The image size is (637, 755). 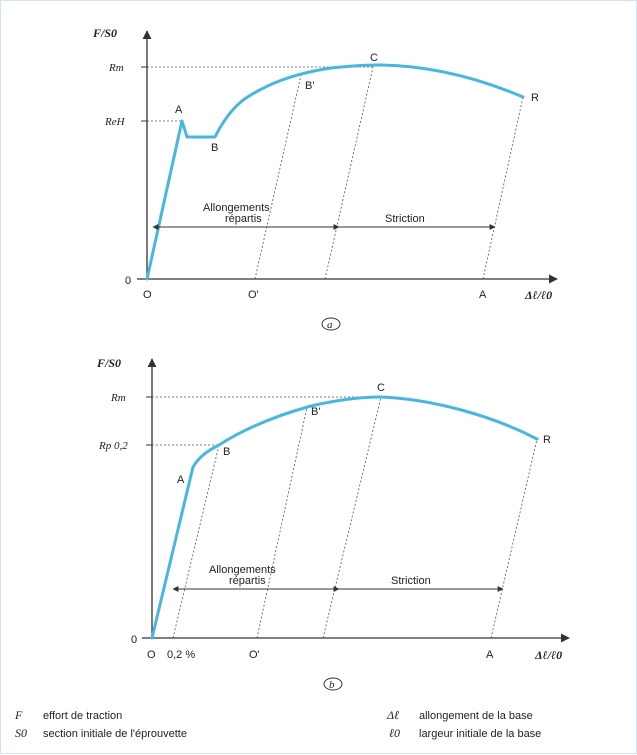 I want to click on caption-a: a, so click(x=330, y=325).